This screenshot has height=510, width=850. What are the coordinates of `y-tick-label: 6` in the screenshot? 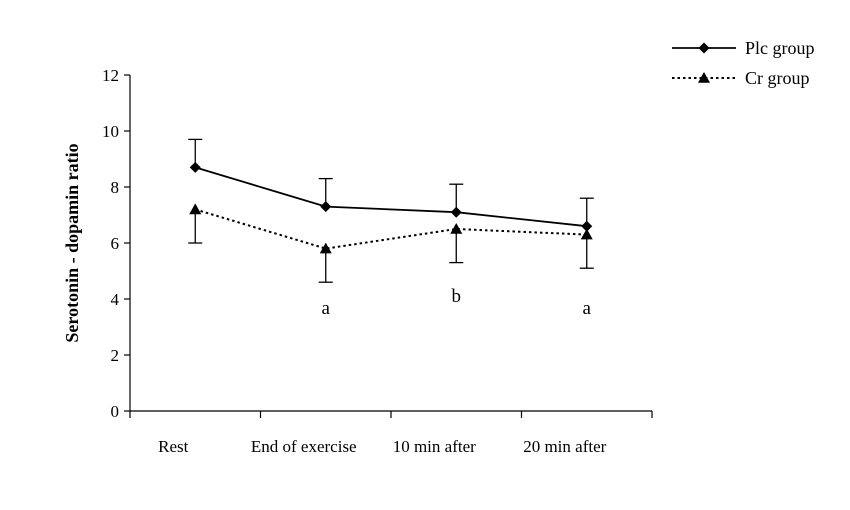 It's located at (115, 243).